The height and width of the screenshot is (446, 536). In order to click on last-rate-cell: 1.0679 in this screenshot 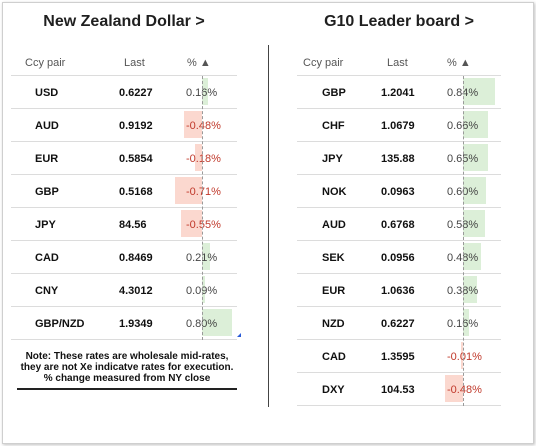, I will do `click(398, 126)`.